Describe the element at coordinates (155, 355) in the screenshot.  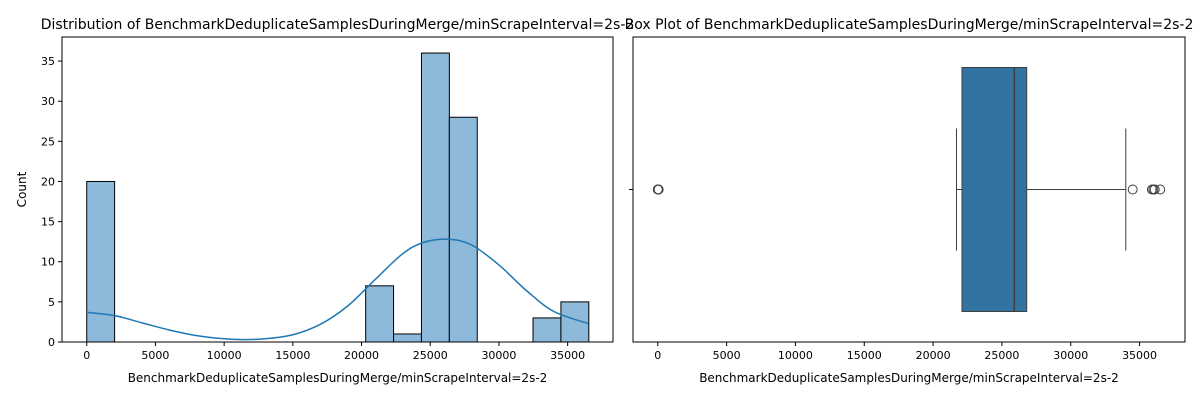
I see `histogram-xtick-label: 5000` at that location.